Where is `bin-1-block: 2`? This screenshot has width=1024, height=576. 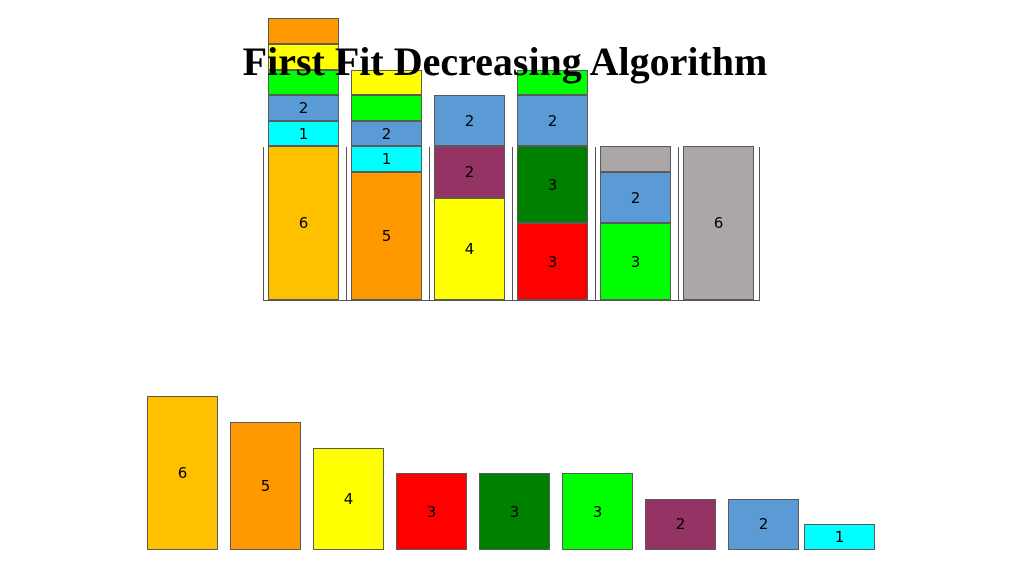
bin-1-block: 2 is located at coordinates (303, 108).